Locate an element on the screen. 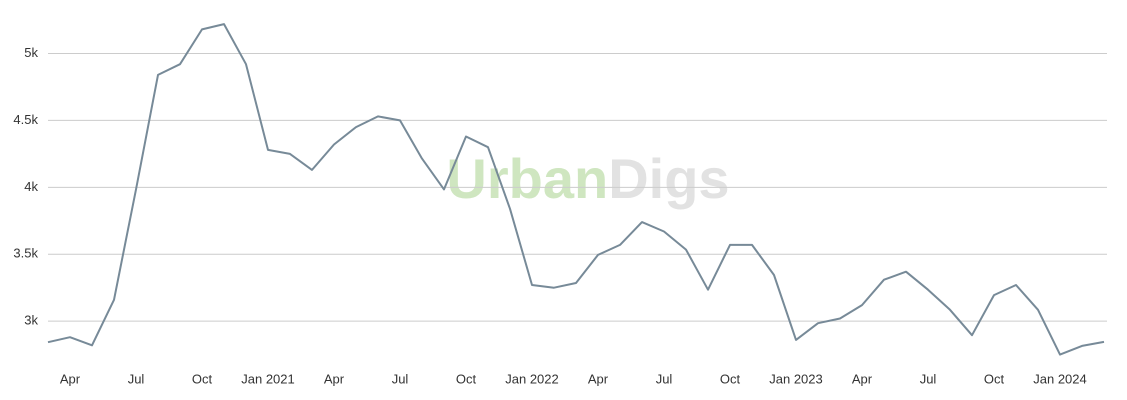 The height and width of the screenshot is (400, 1127). y-tick-label: 5k is located at coordinates (31, 52).